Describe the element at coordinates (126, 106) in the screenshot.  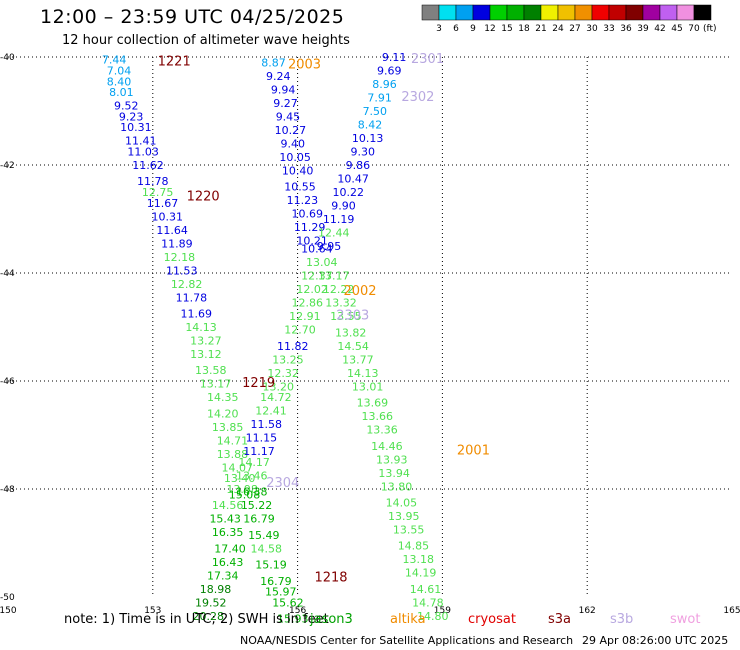
I see `data-point-label: 9.52` at that location.